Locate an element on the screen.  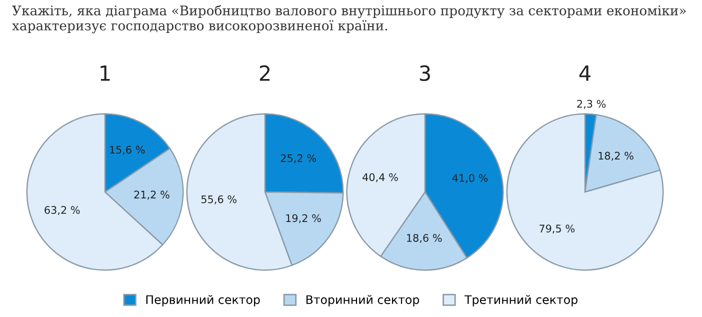
data-label: 55,6 % is located at coordinates (218, 199).